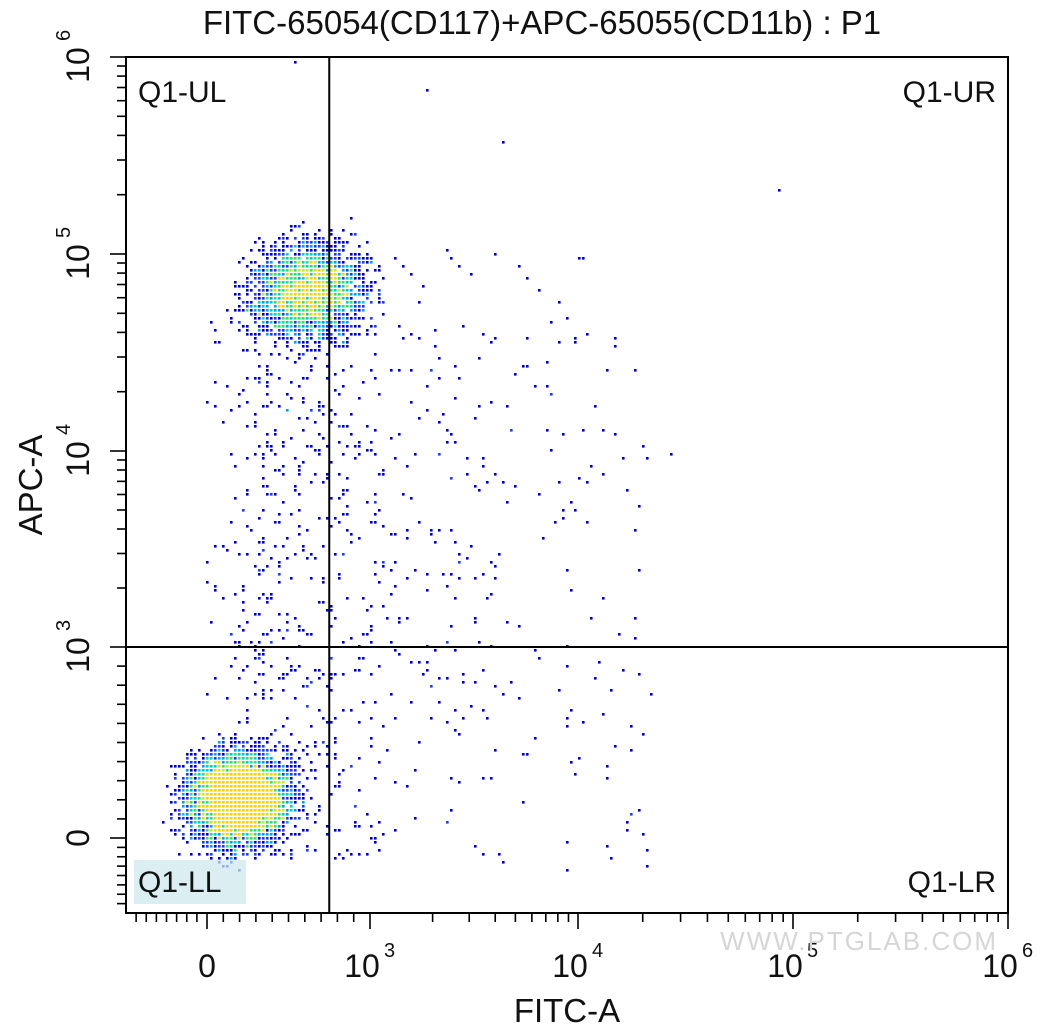 The image size is (1056, 1031). What do you see at coordinates (190, 882) in the screenshot?
I see `q1-ll-label-background` at bounding box center [190, 882].